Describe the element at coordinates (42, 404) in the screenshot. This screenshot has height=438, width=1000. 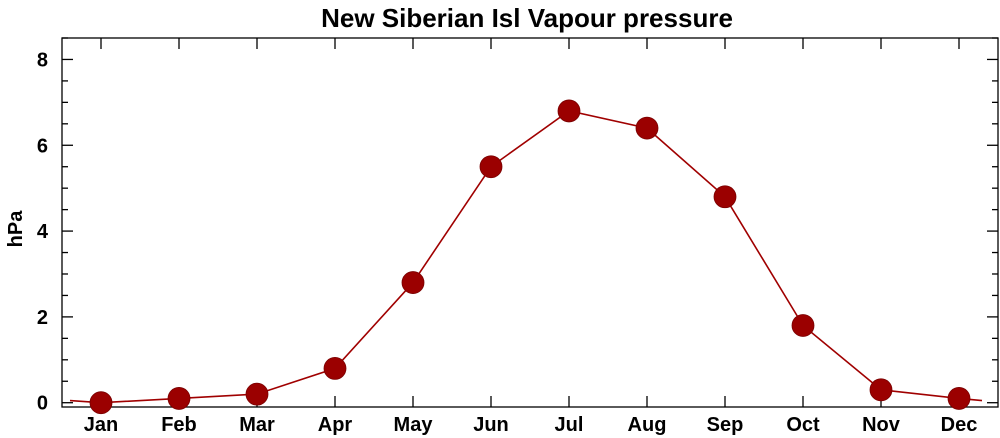
I see `y-tick-label: 0` at that location.